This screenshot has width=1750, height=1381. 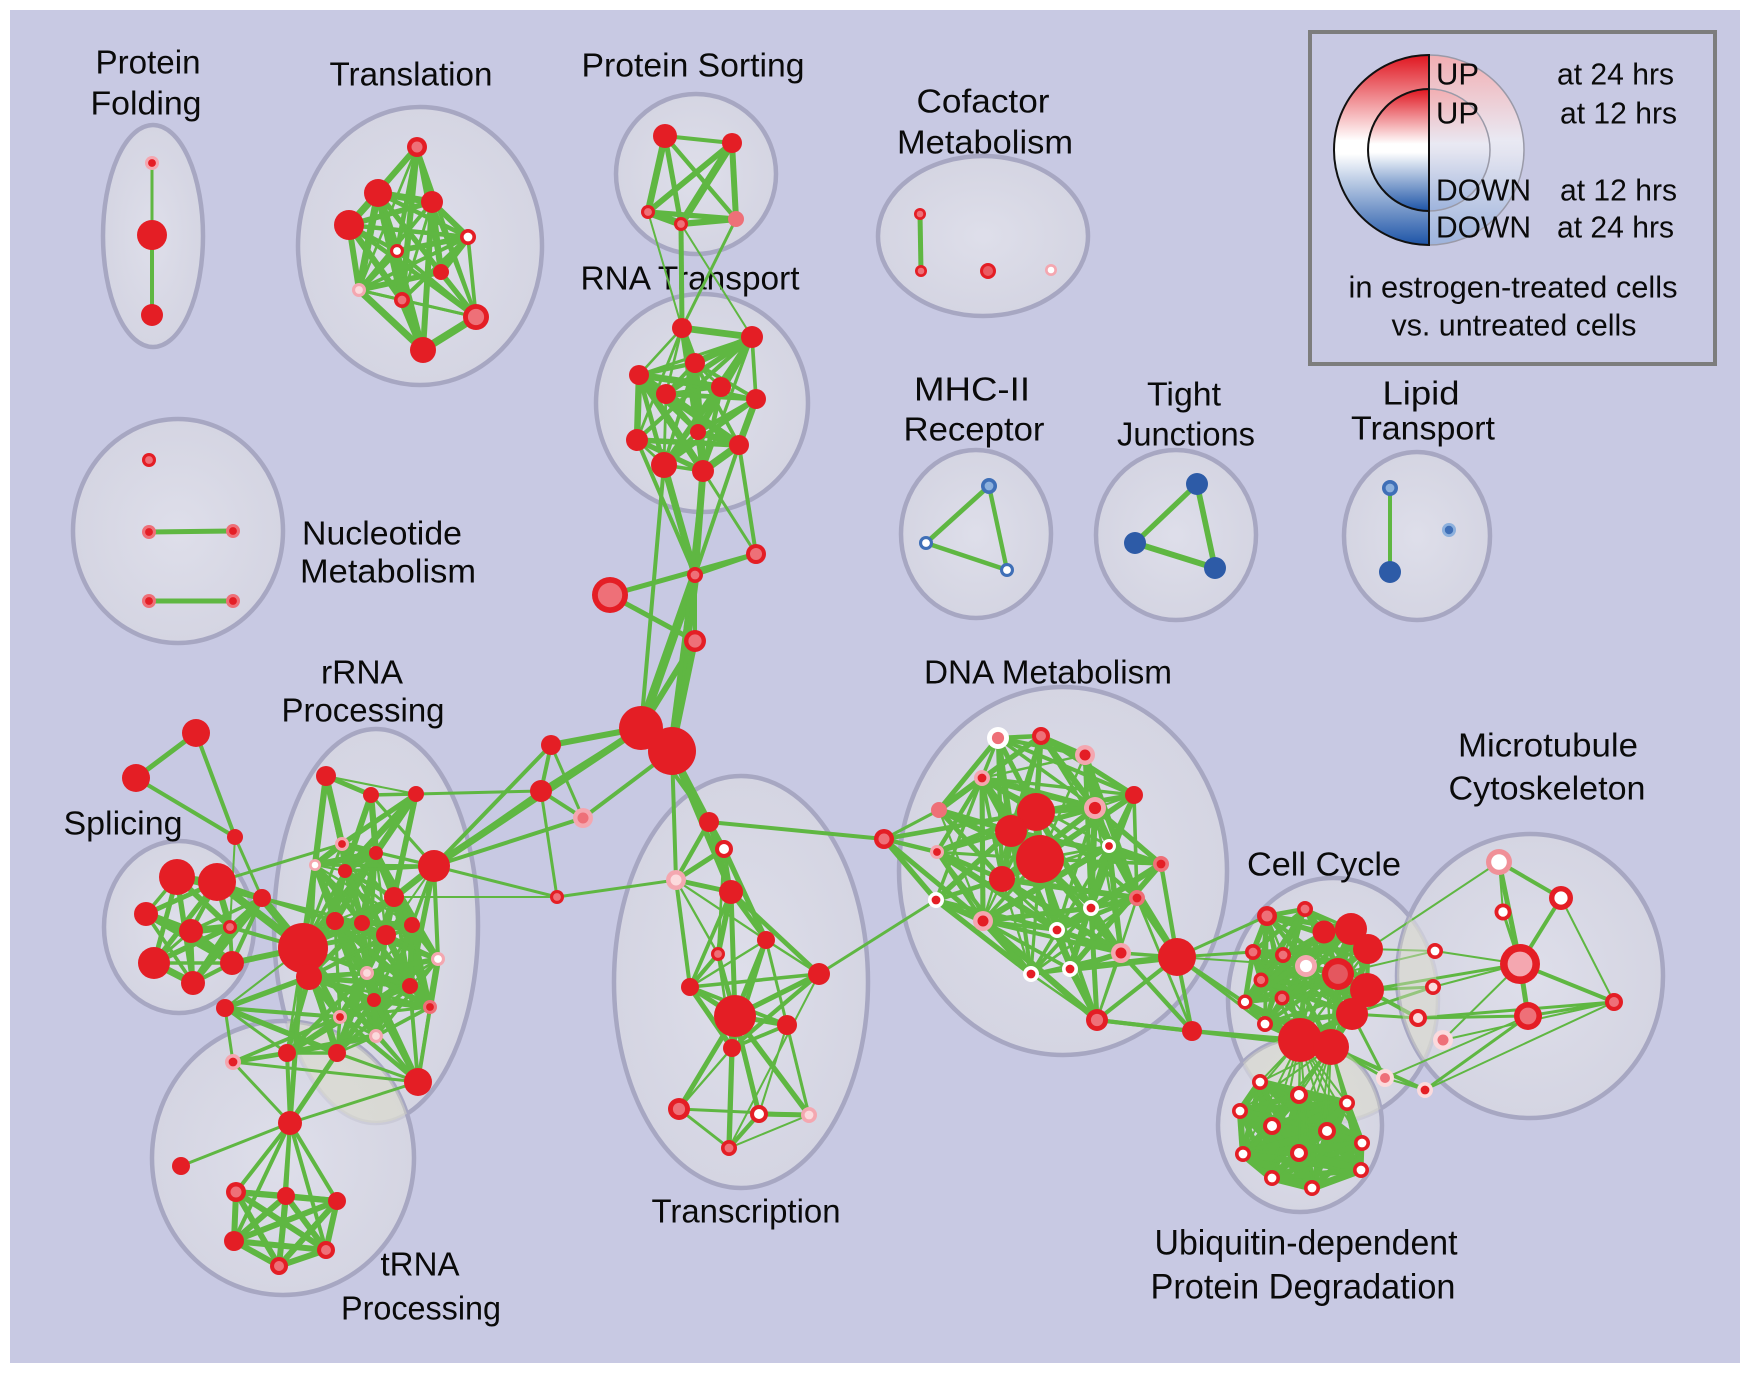 What do you see at coordinates (974, 429) in the screenshot?
I see `svg-text: Receptor` at bounding box center [974, 429].